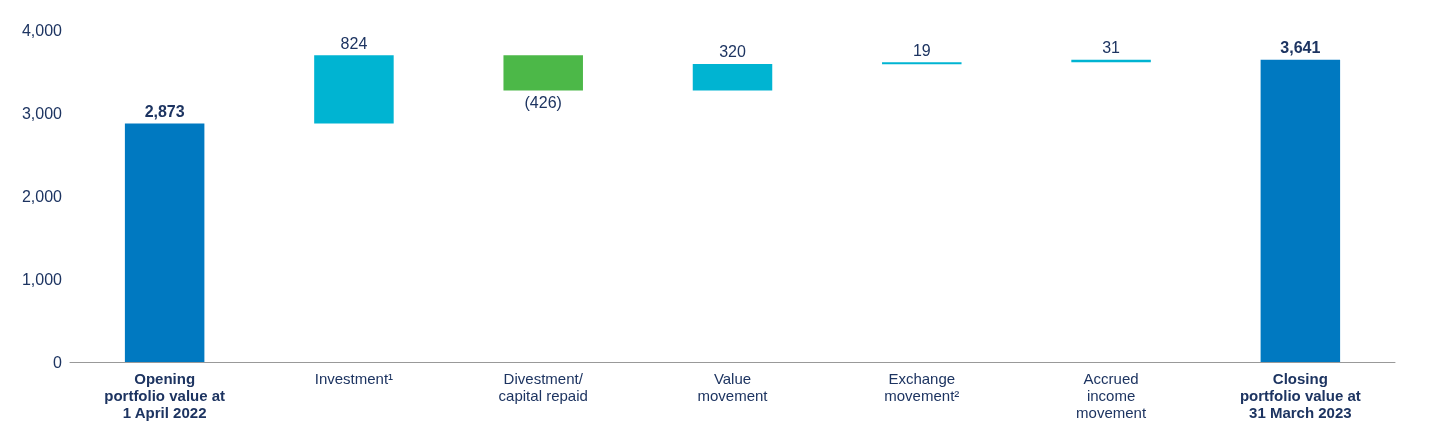 This screenshot has width=1443, height=448. I want to click on data-label: 19, so click(921, 50).